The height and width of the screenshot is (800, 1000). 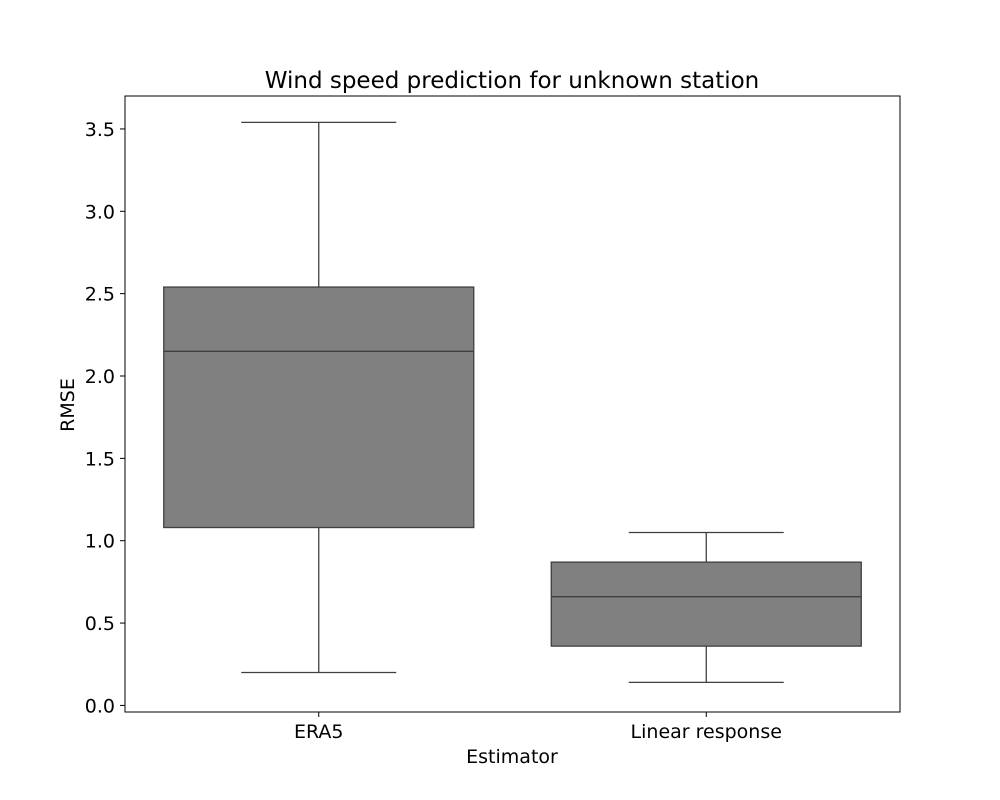 What do you see at coordinates (100, 542) in the screenshot?
I see `y-tick-label: 1.0` at bounding box center [100, 542].